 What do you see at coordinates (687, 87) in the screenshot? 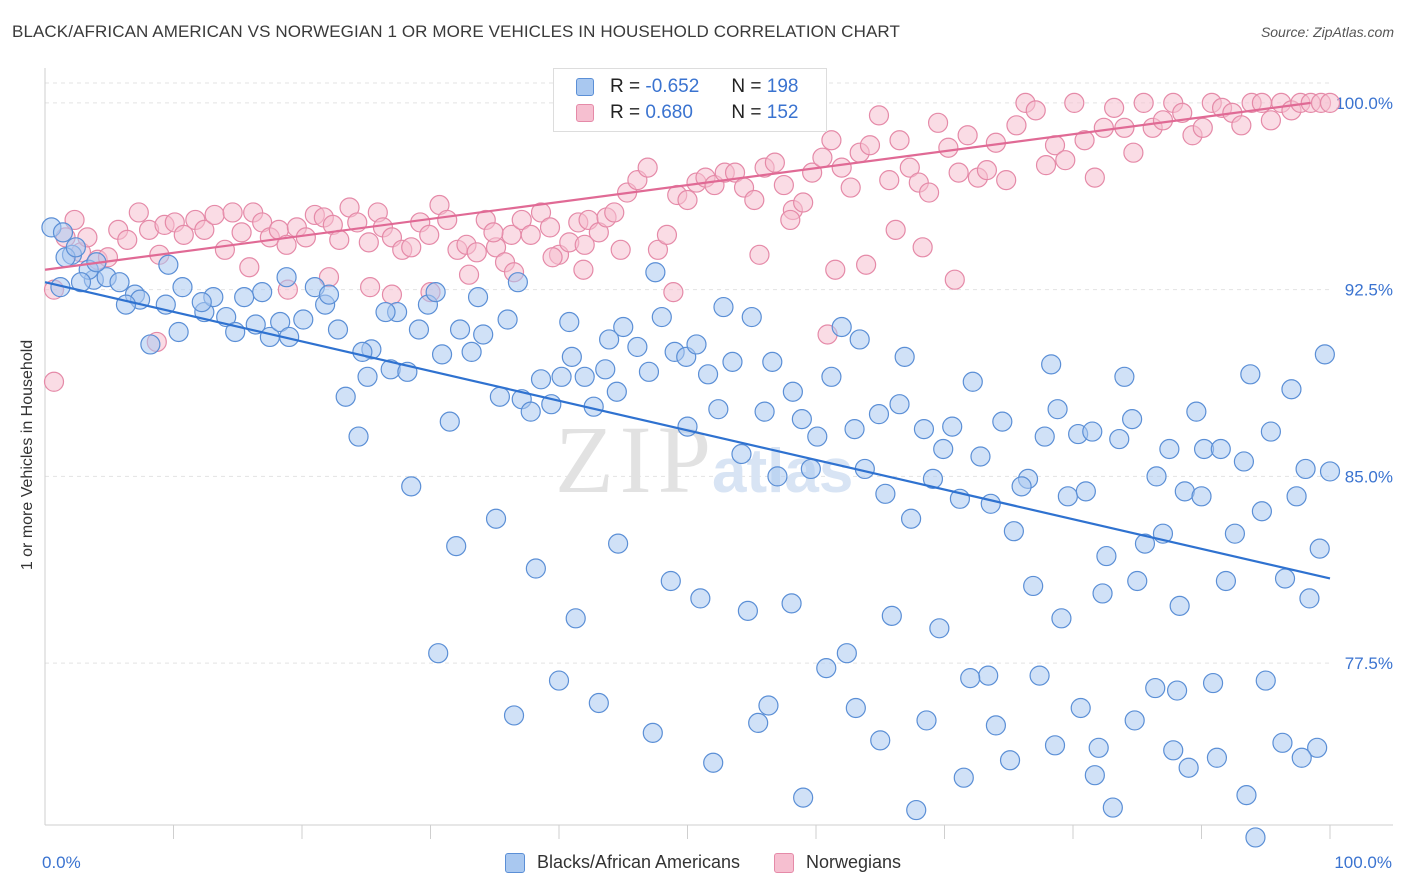
I see `stats-row-blue: R = -0.652 N = 198` at bounding box center [687, 87].